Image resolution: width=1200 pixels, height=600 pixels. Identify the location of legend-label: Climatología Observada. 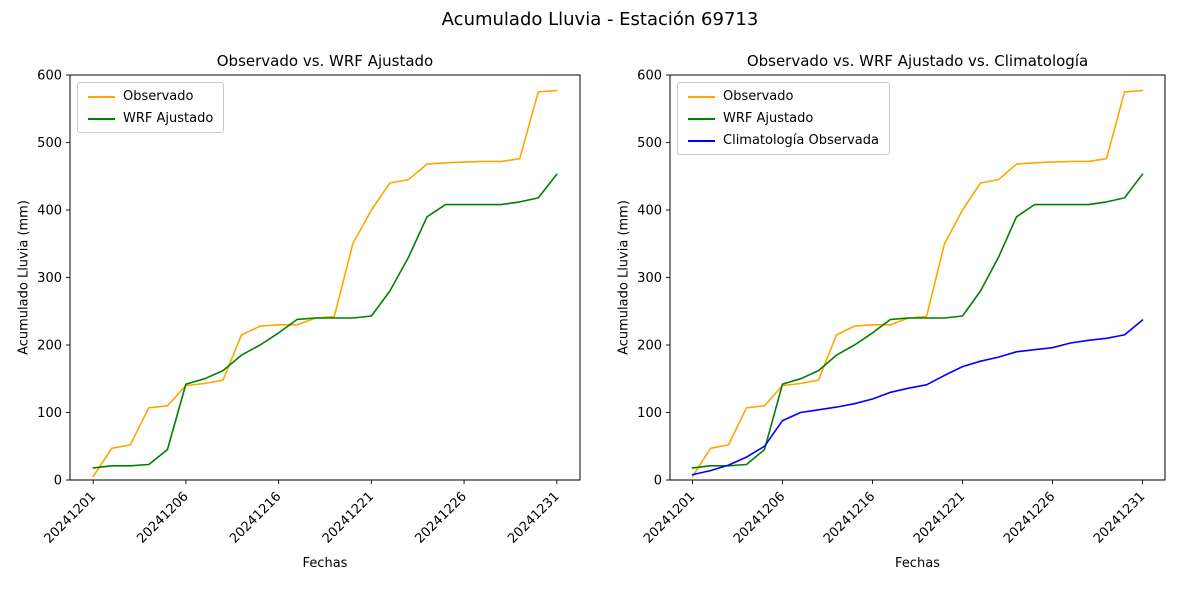
(801, 140).